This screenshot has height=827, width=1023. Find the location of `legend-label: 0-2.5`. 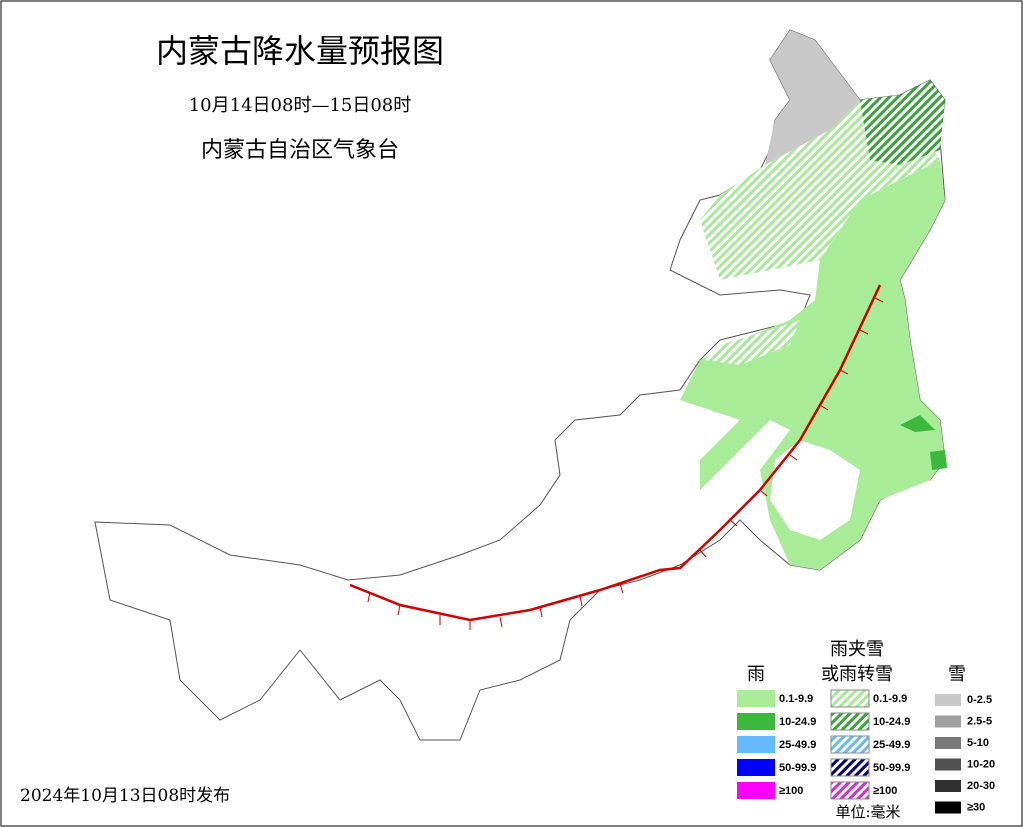

legend-label: 0-2.5 is located at coordinates (979, 700).